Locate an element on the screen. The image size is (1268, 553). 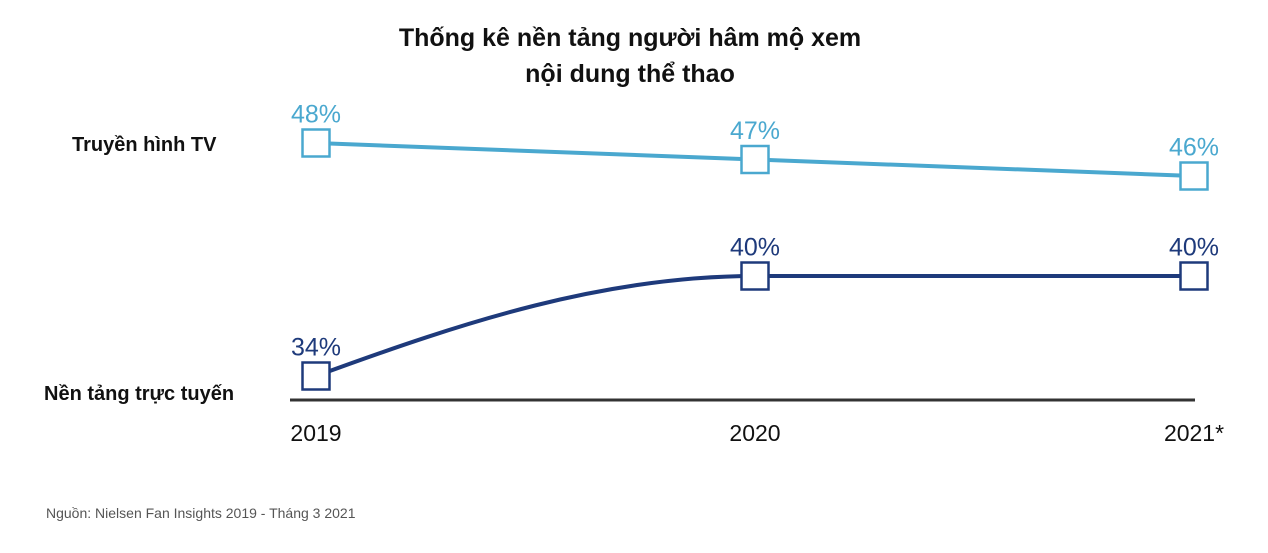
data-label: 48% is located at coordinates (316, 115).